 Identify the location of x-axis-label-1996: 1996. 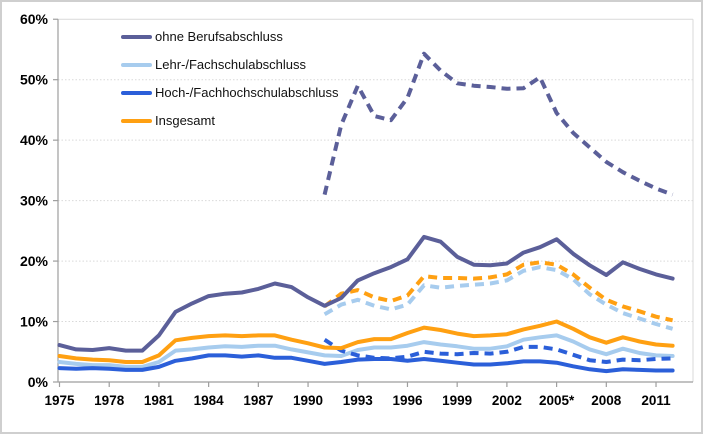
(407, 400).